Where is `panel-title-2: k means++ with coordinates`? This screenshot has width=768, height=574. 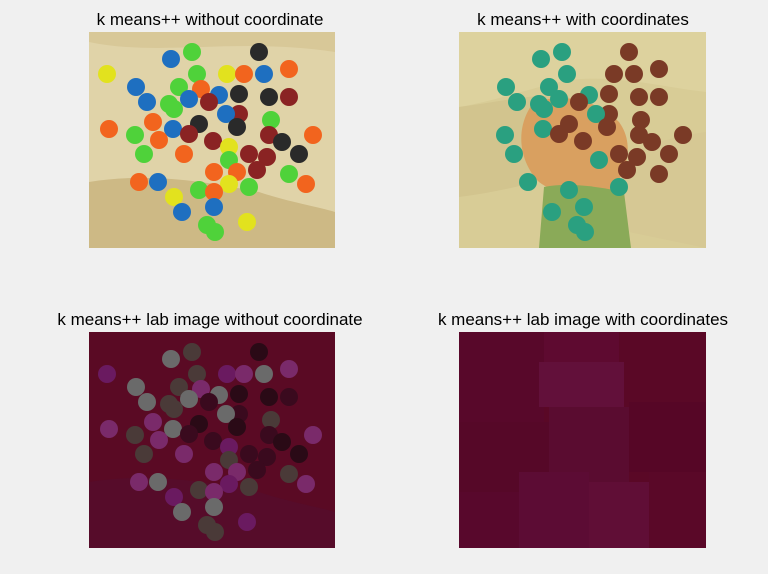 panel-title-2: k means++ with coordinates is located at coordinates (583, 19).